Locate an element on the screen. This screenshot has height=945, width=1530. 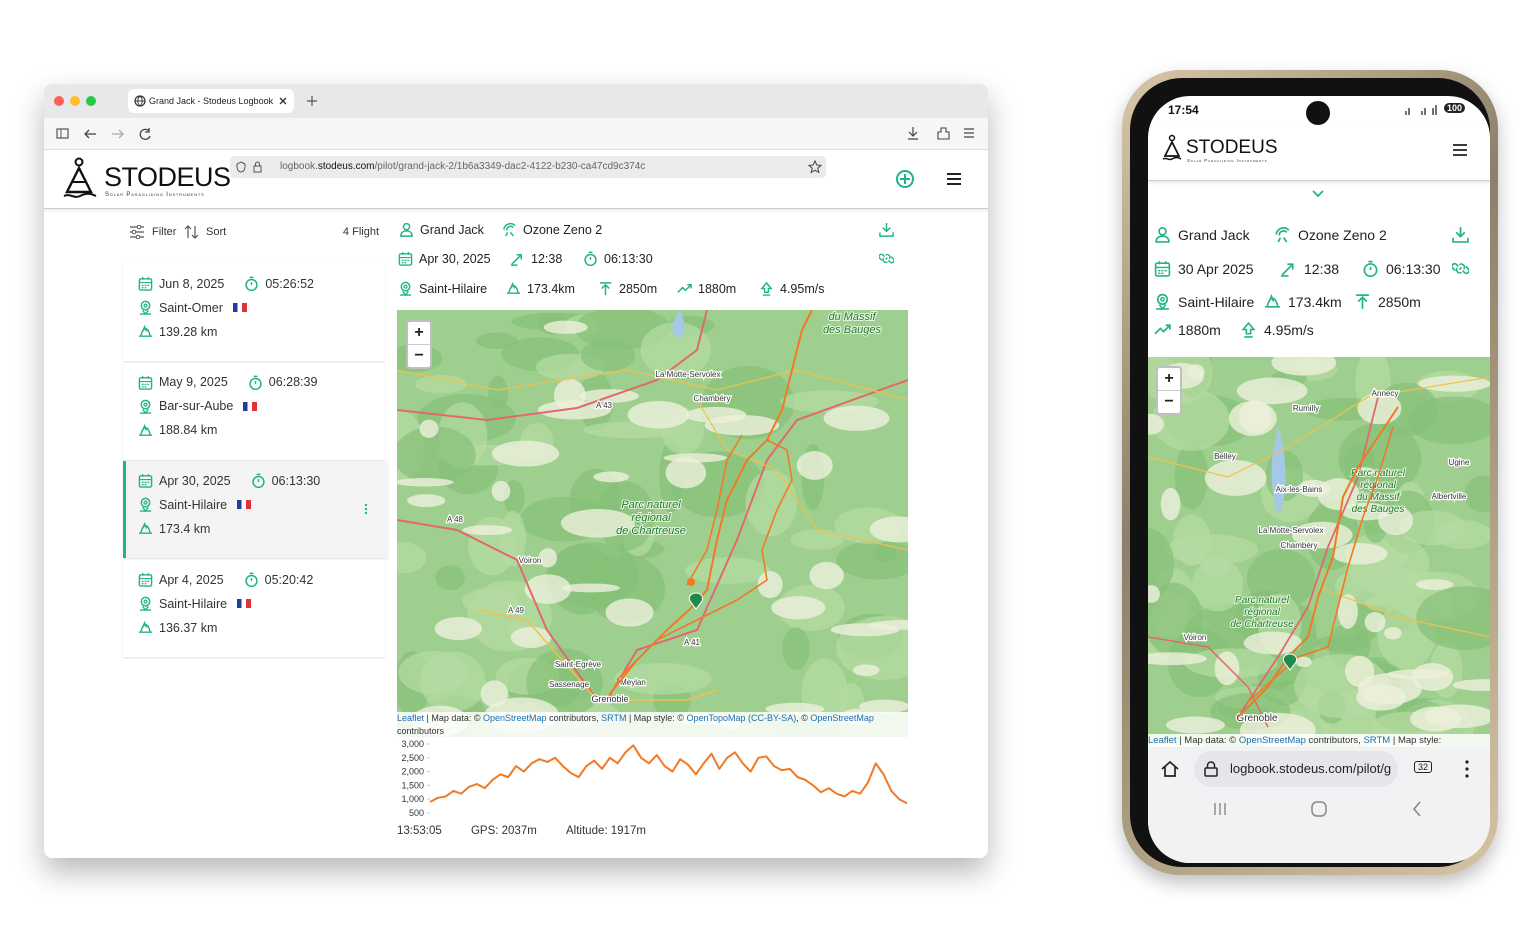
close-button is located at coordinates (59, 101).